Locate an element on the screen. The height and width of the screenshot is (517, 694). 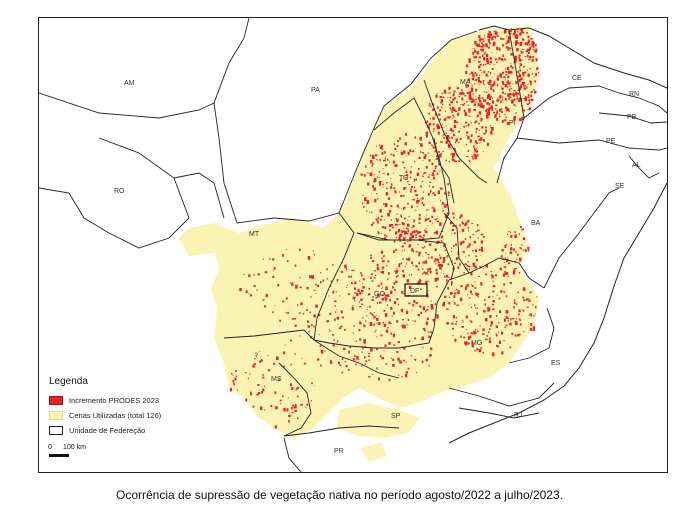
state-label-pr: PR is located at coordinates (339, 451).